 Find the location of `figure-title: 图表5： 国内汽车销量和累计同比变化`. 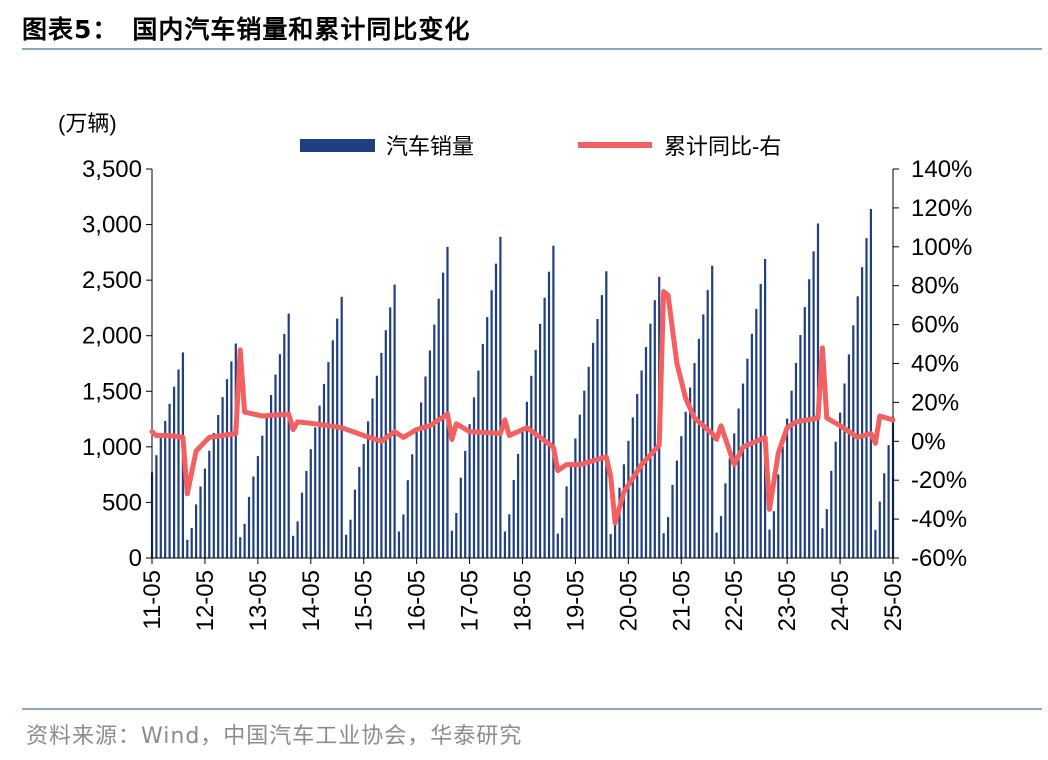

figure-title: 图表5： 国内汽车销量和累计同比变化 is located at coordinates (246, 28).